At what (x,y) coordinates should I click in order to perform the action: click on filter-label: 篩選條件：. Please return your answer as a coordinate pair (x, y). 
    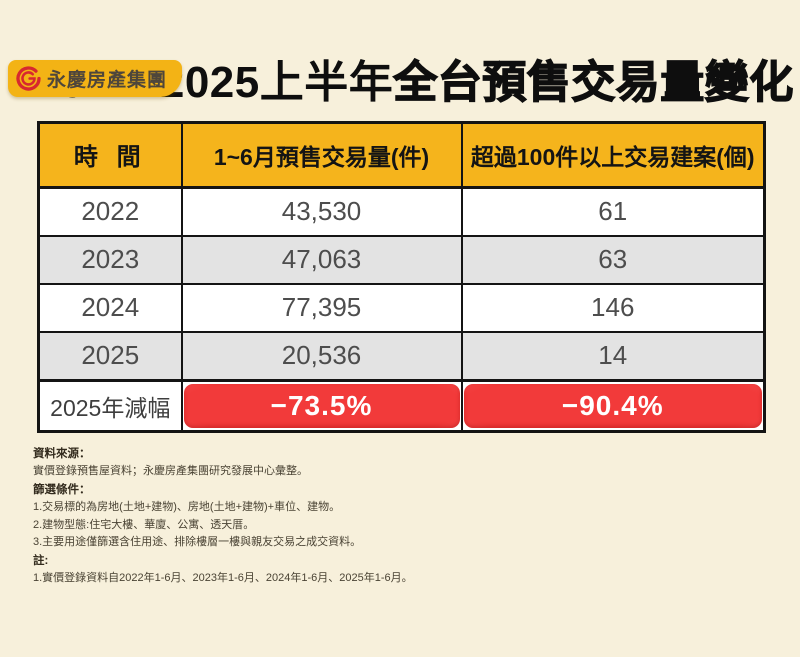
    Looking at the image, I should click on (62, 489).